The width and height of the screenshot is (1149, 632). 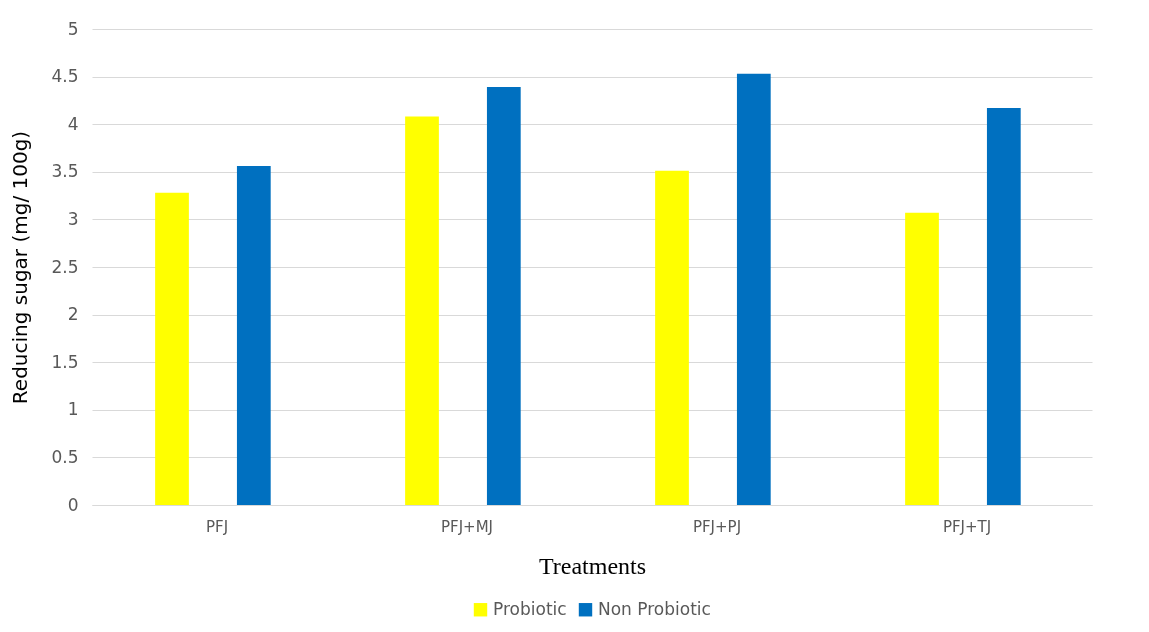 I want to click on legend-label: Probiotic, so click(x=530, y=608).